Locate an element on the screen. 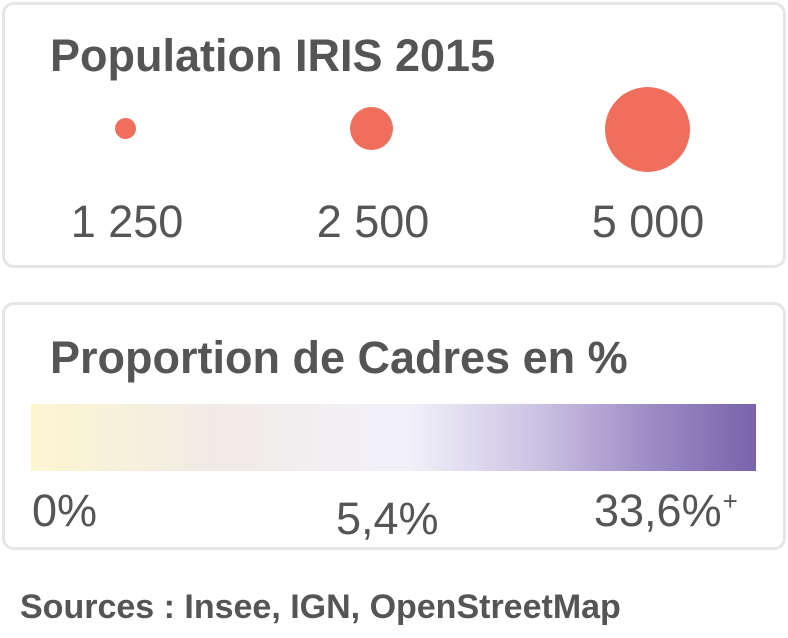  sources-credit: Sources : Insee, IGN, OpenStreetMap is located at coordinates (320, 607).